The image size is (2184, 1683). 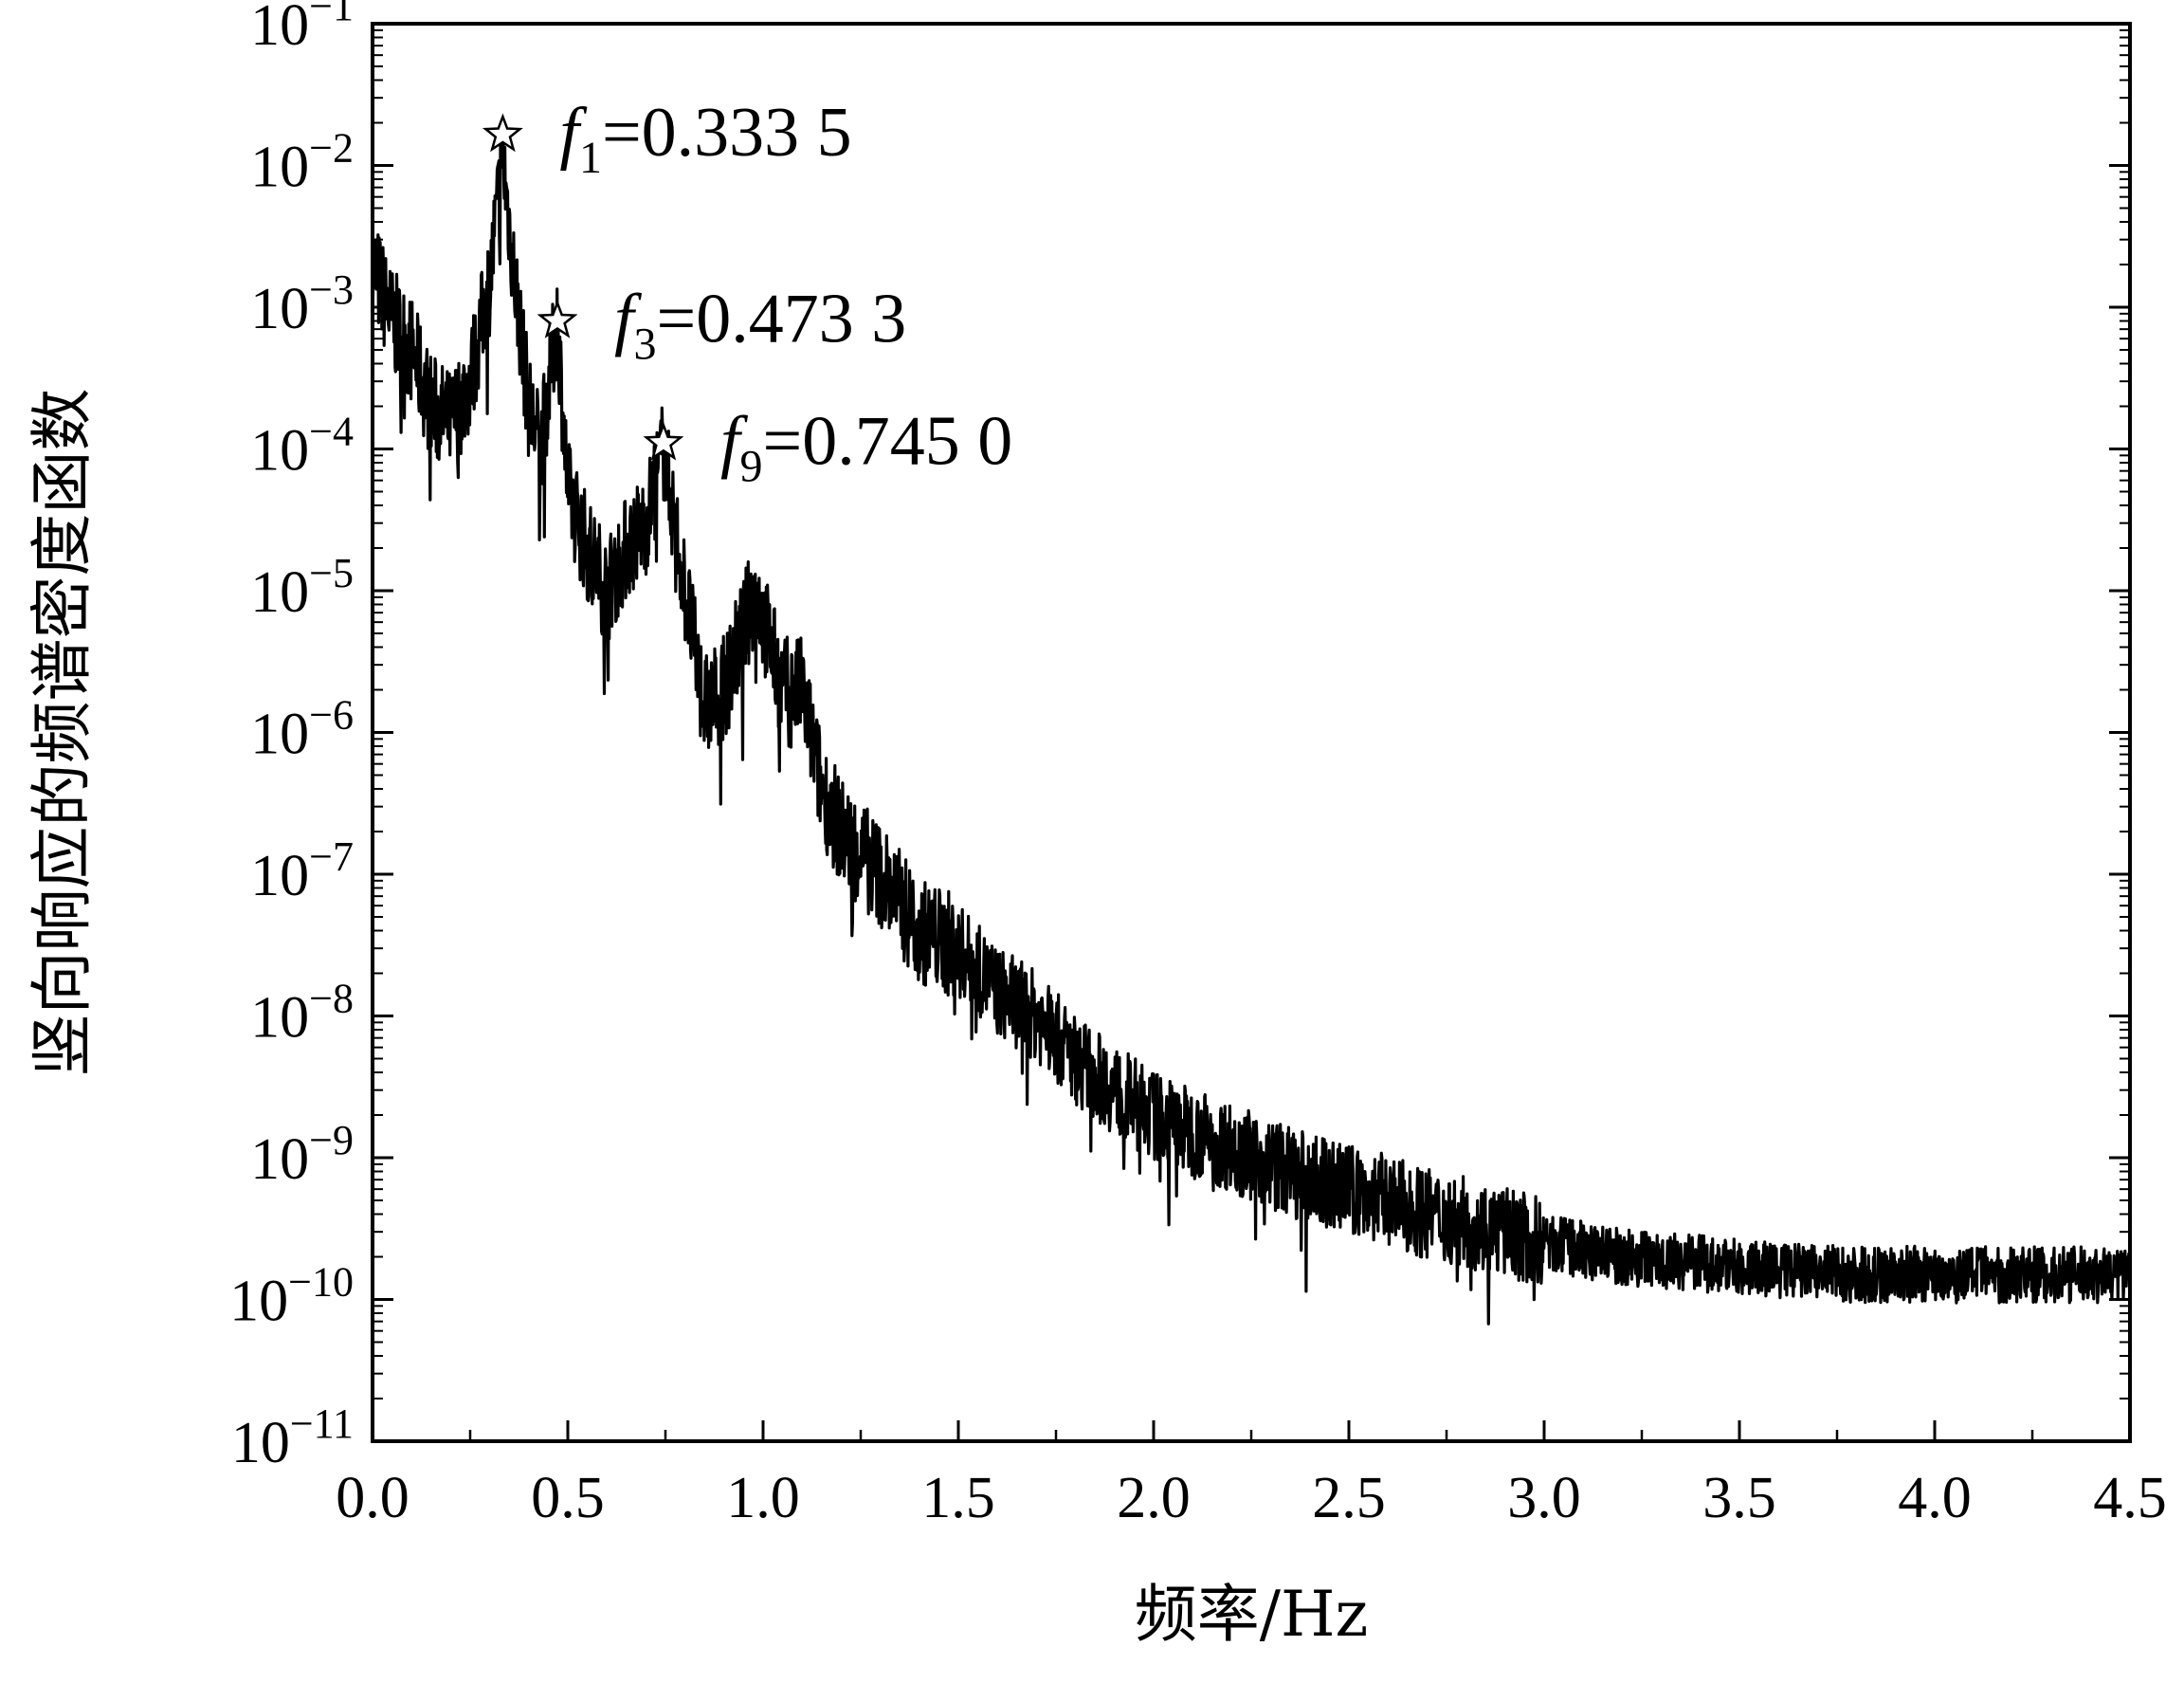 What do you see at coordinates (302, 1013) in the screenshot?
I see `y-tick-label: 10⁻⁸` at bounding box center [302, 1013].